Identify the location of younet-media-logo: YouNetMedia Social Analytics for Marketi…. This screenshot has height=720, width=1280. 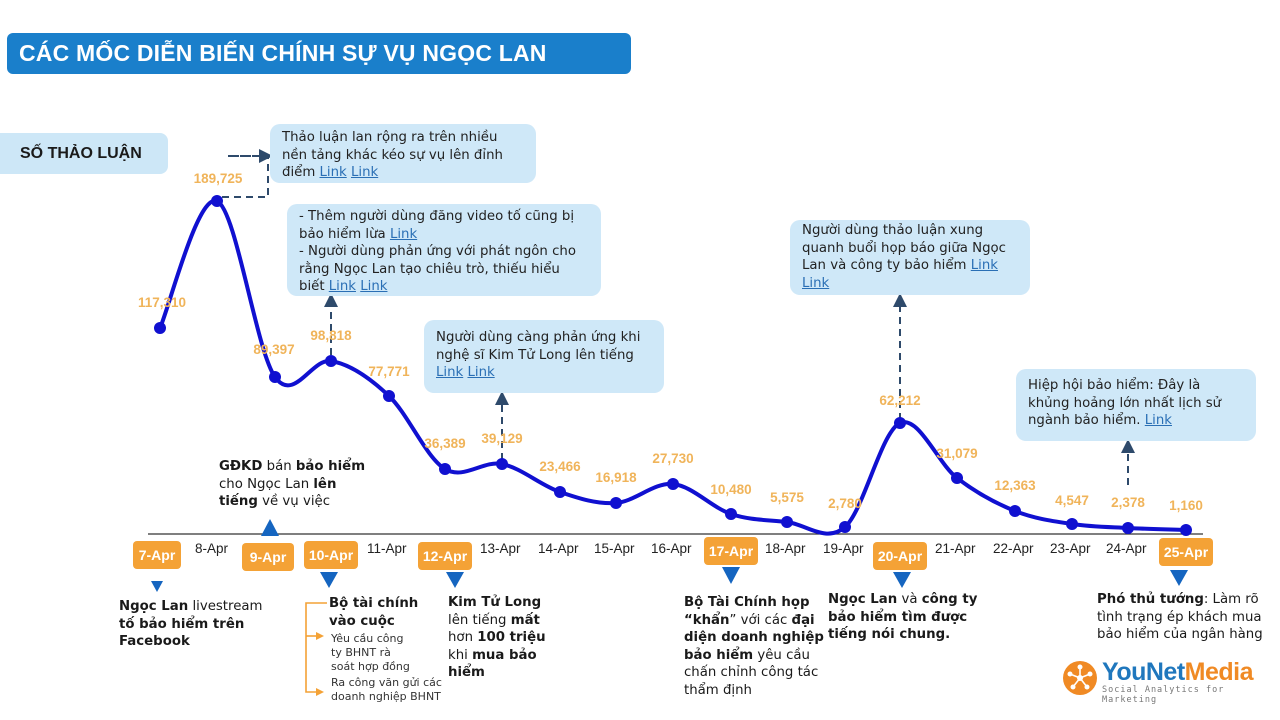
(1160, 681).